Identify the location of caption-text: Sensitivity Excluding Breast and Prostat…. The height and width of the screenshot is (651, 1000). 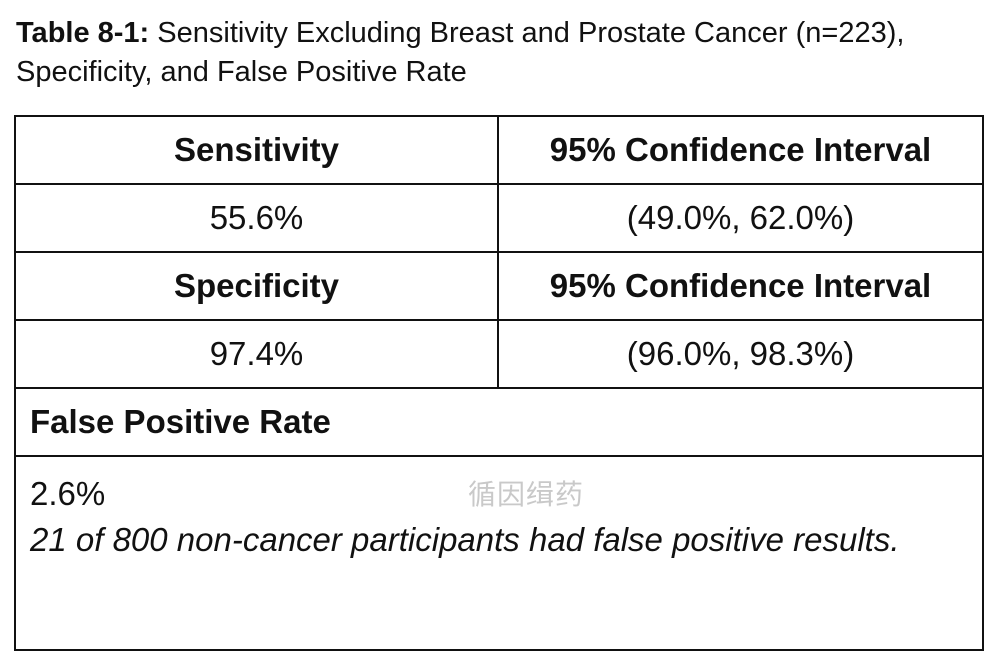
(460, 52).